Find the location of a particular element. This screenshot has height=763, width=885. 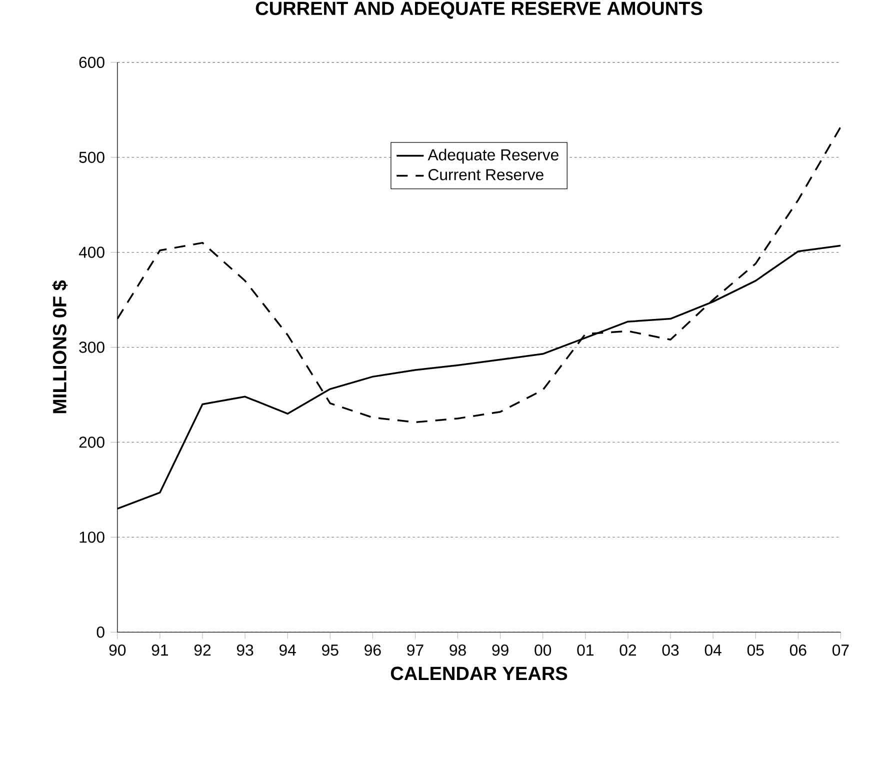

x-tick-label: 04 is located at coordinates (713, 650).